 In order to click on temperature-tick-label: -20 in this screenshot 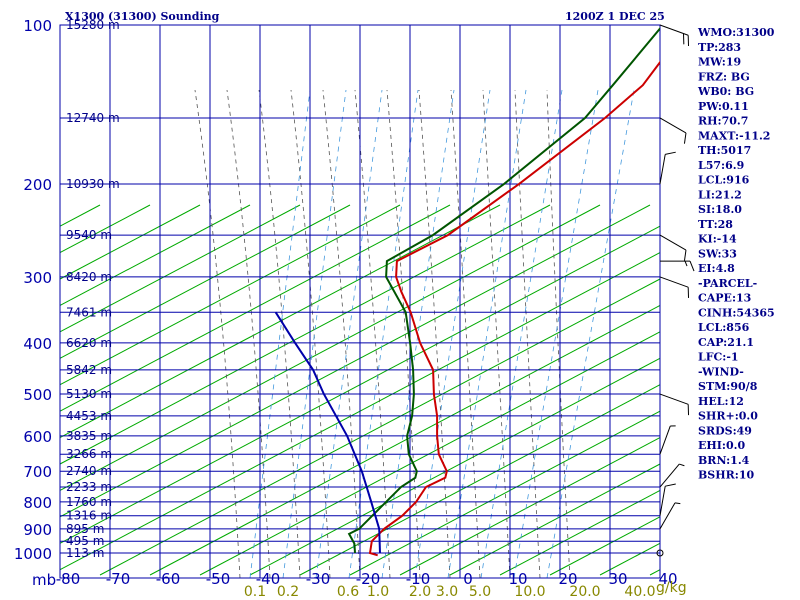, I will do `click(368, 579)`.